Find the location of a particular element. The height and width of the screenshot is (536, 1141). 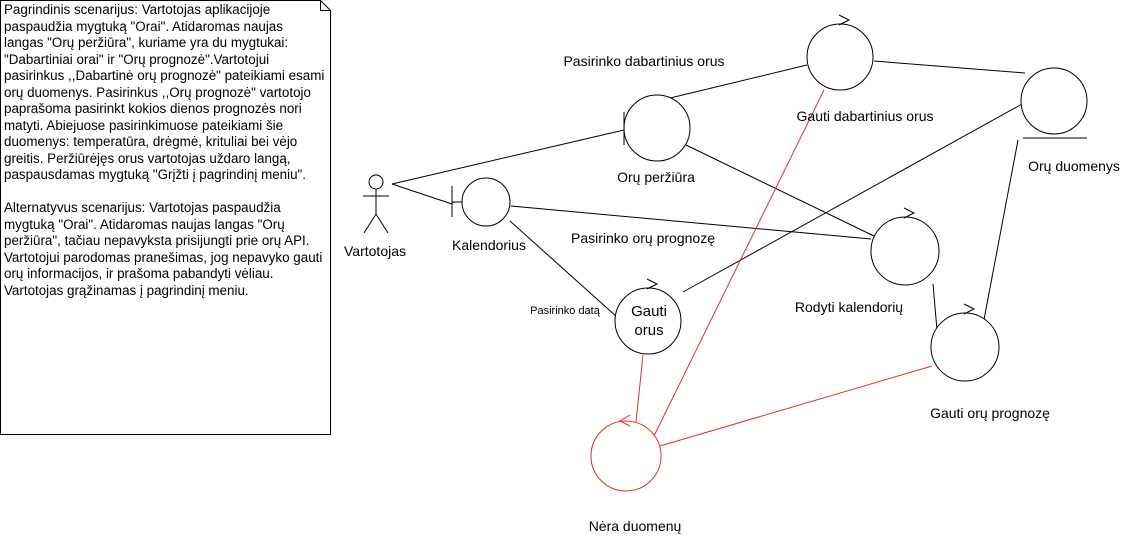

edge-kalendorius-gauti-orus is located at coordinates (563, 269).